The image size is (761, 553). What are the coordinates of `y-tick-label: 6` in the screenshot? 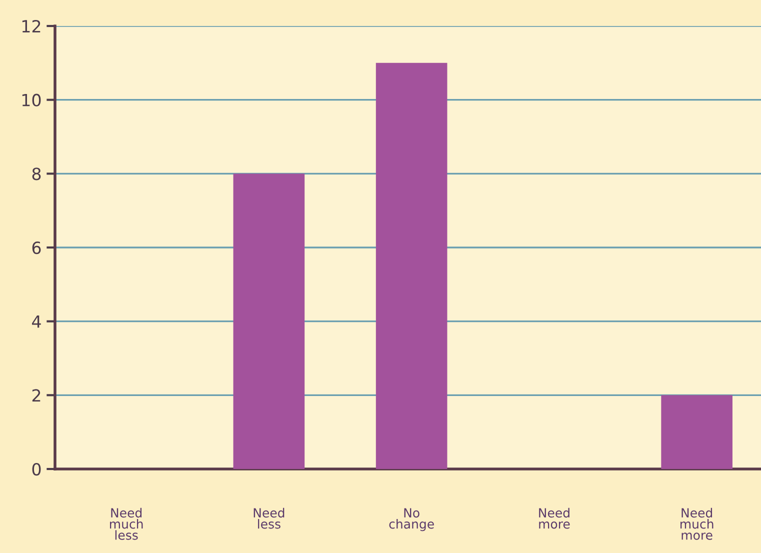 It's located at (36, 247).